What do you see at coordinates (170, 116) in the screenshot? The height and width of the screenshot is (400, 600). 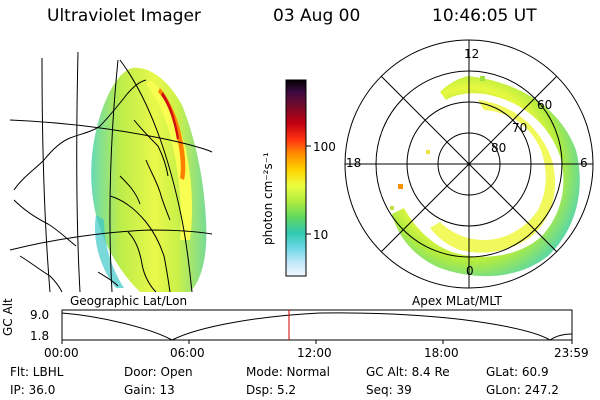 I see `aurora-peak-arc` at bounding box center [170, 116].